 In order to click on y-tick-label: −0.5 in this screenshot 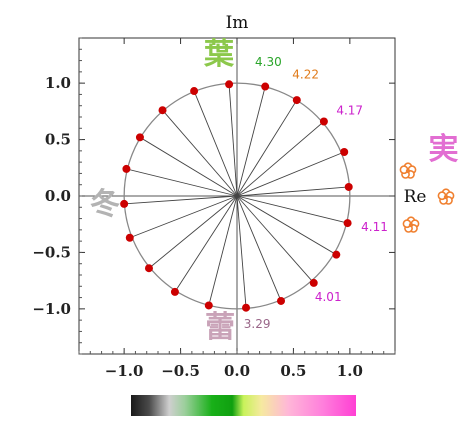, I will do `click(51, 252)`.